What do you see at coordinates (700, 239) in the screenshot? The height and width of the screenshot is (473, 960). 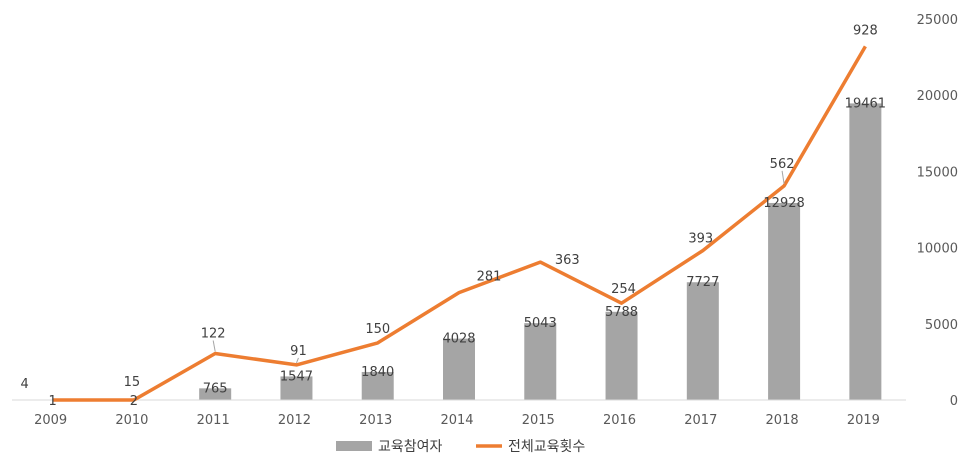 I see `line-label-2017: 393` at bounding box center [700, 239].